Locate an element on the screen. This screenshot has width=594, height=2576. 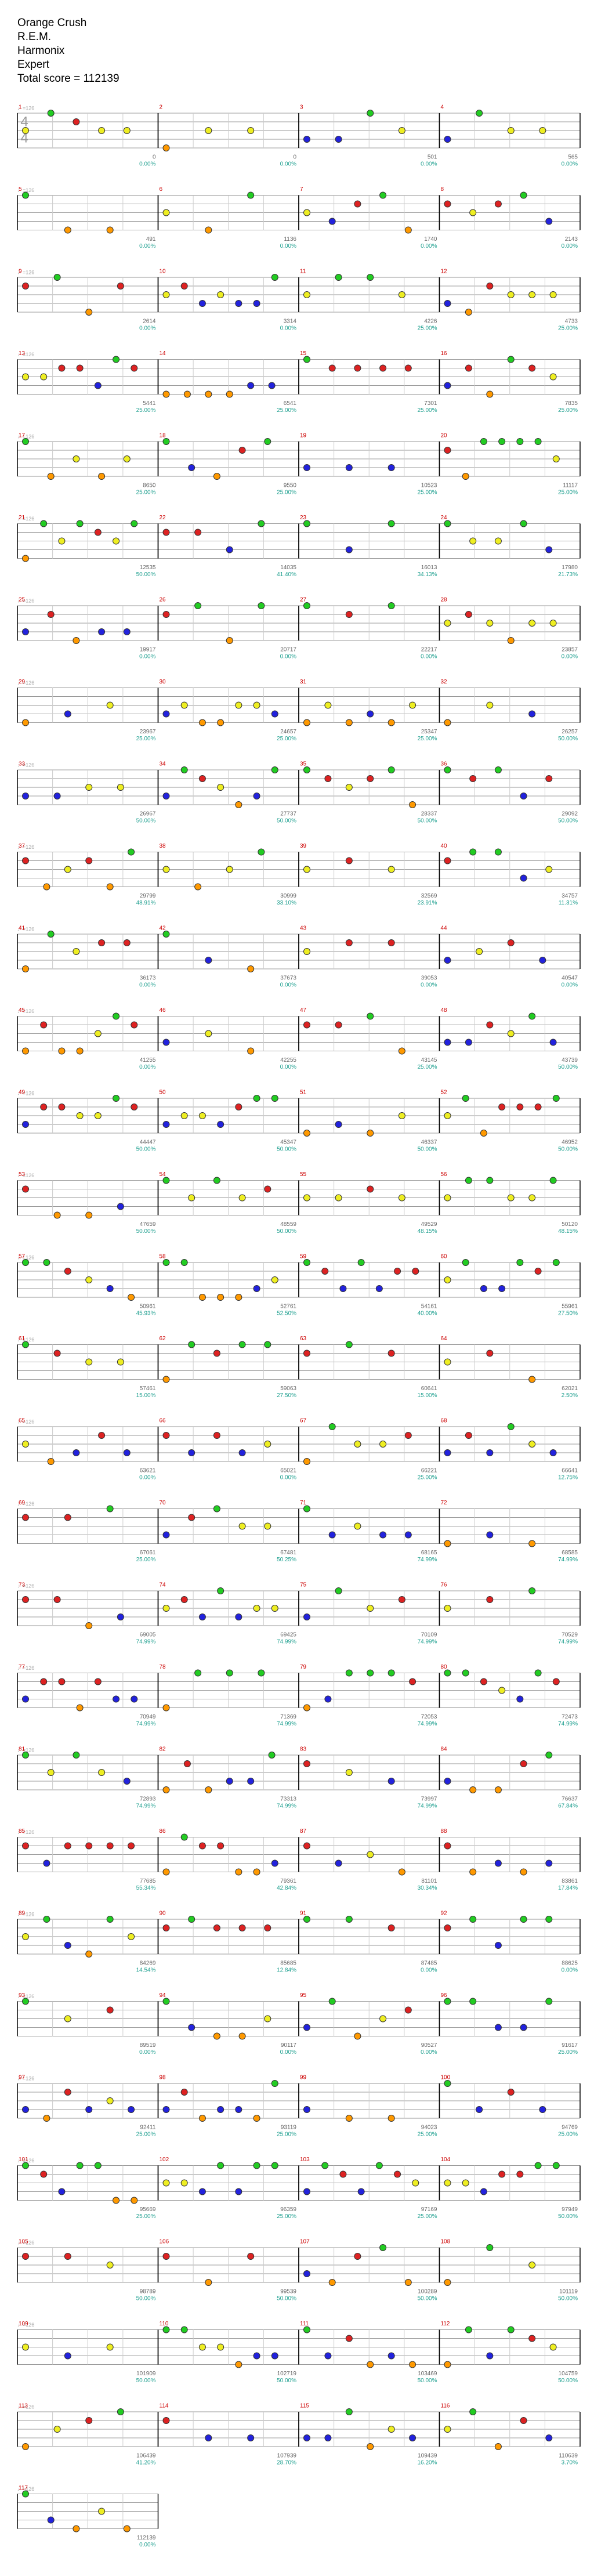
measure-number: 62 is located at coordinates (163, 1339).